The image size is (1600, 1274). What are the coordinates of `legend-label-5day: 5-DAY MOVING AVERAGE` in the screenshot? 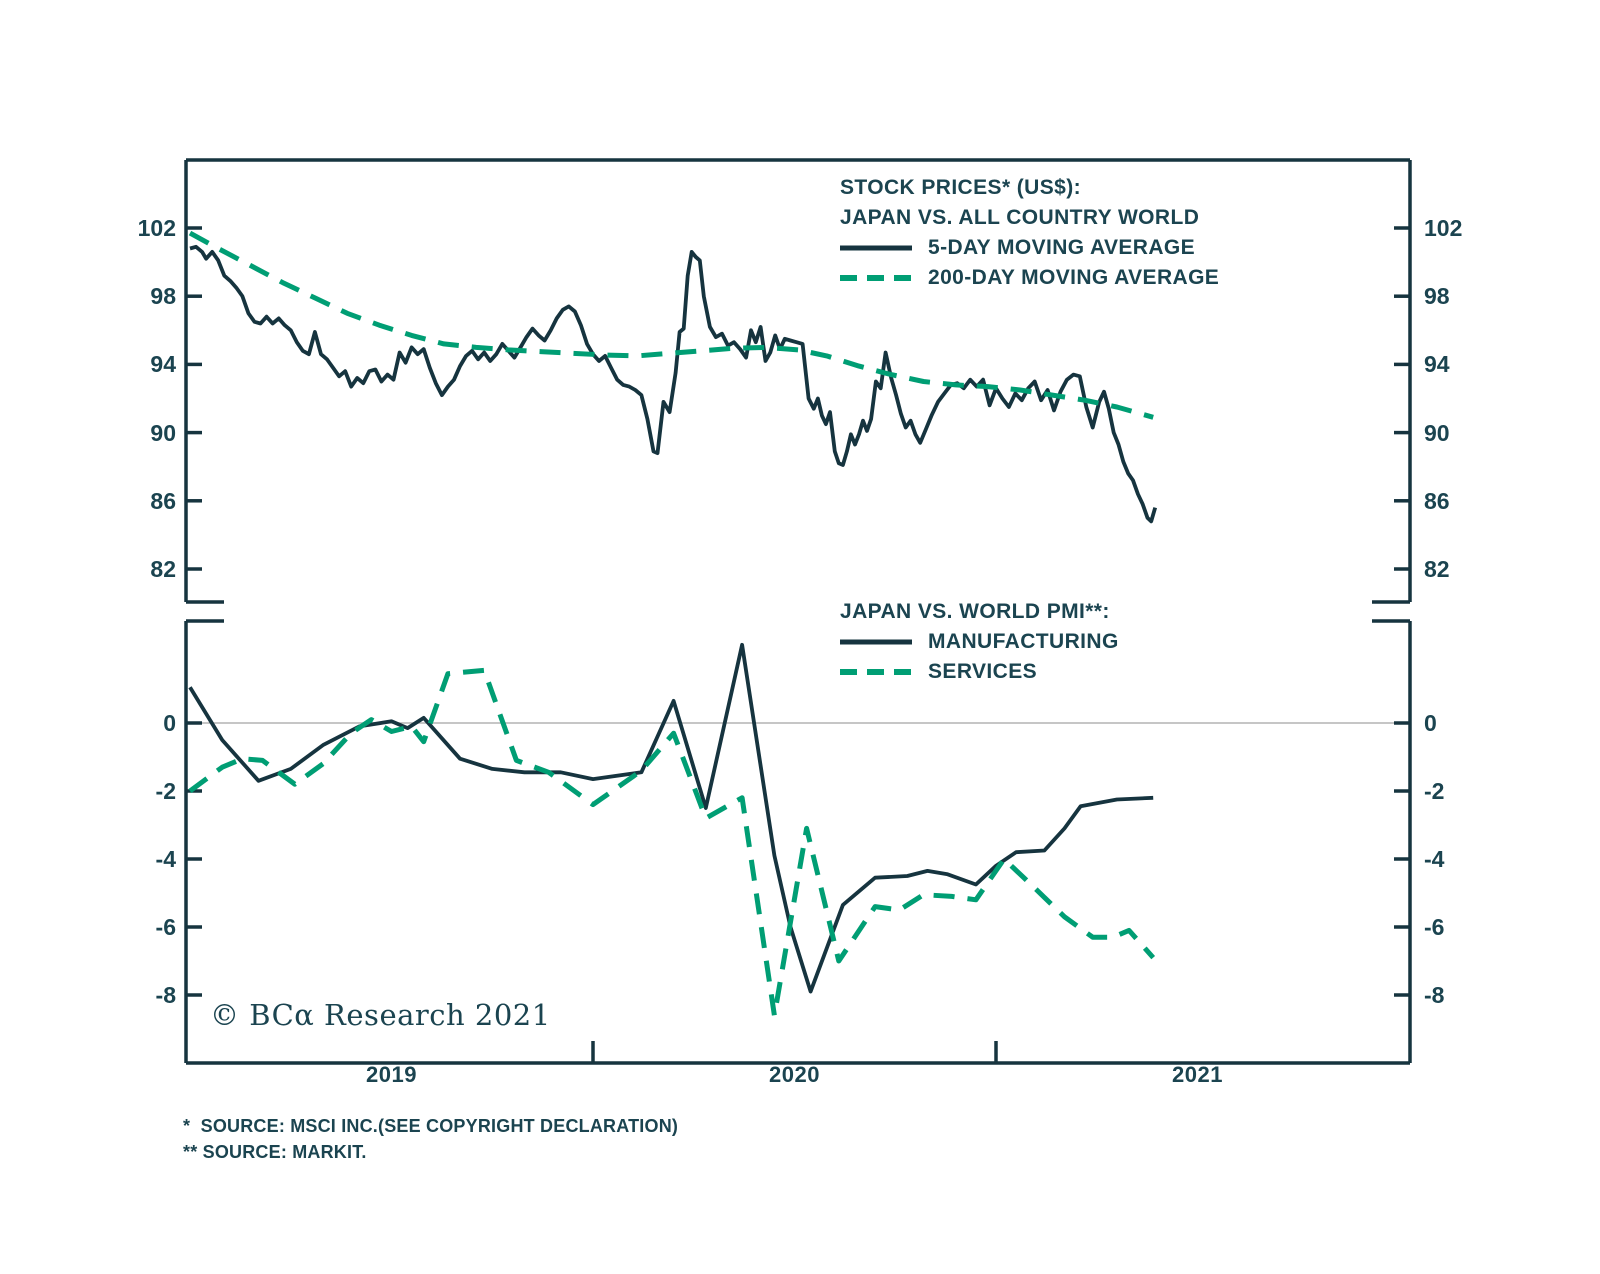 It's located at (1062, 247).